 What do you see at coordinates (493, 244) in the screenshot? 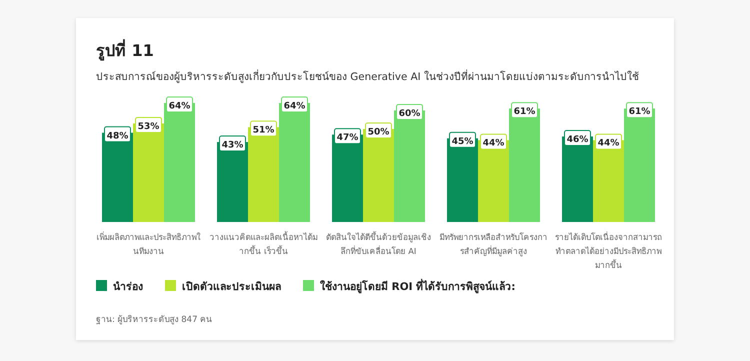
I see `x-tick-label: มีทรัพยากรเหลือสำหรับโครงการสำคัญที่มีมูลค่าสูง` at bounding box center [493, 244].